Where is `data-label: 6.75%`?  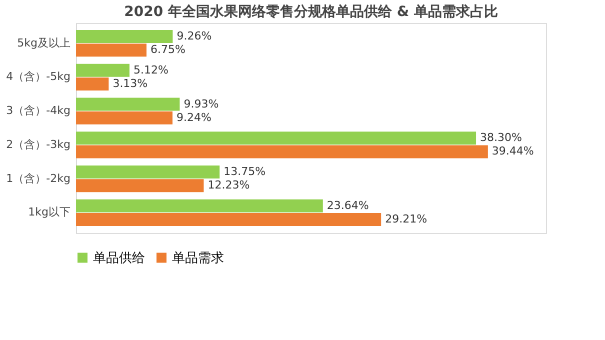
data-label: 6.75% is located at coordinates (168, 49).